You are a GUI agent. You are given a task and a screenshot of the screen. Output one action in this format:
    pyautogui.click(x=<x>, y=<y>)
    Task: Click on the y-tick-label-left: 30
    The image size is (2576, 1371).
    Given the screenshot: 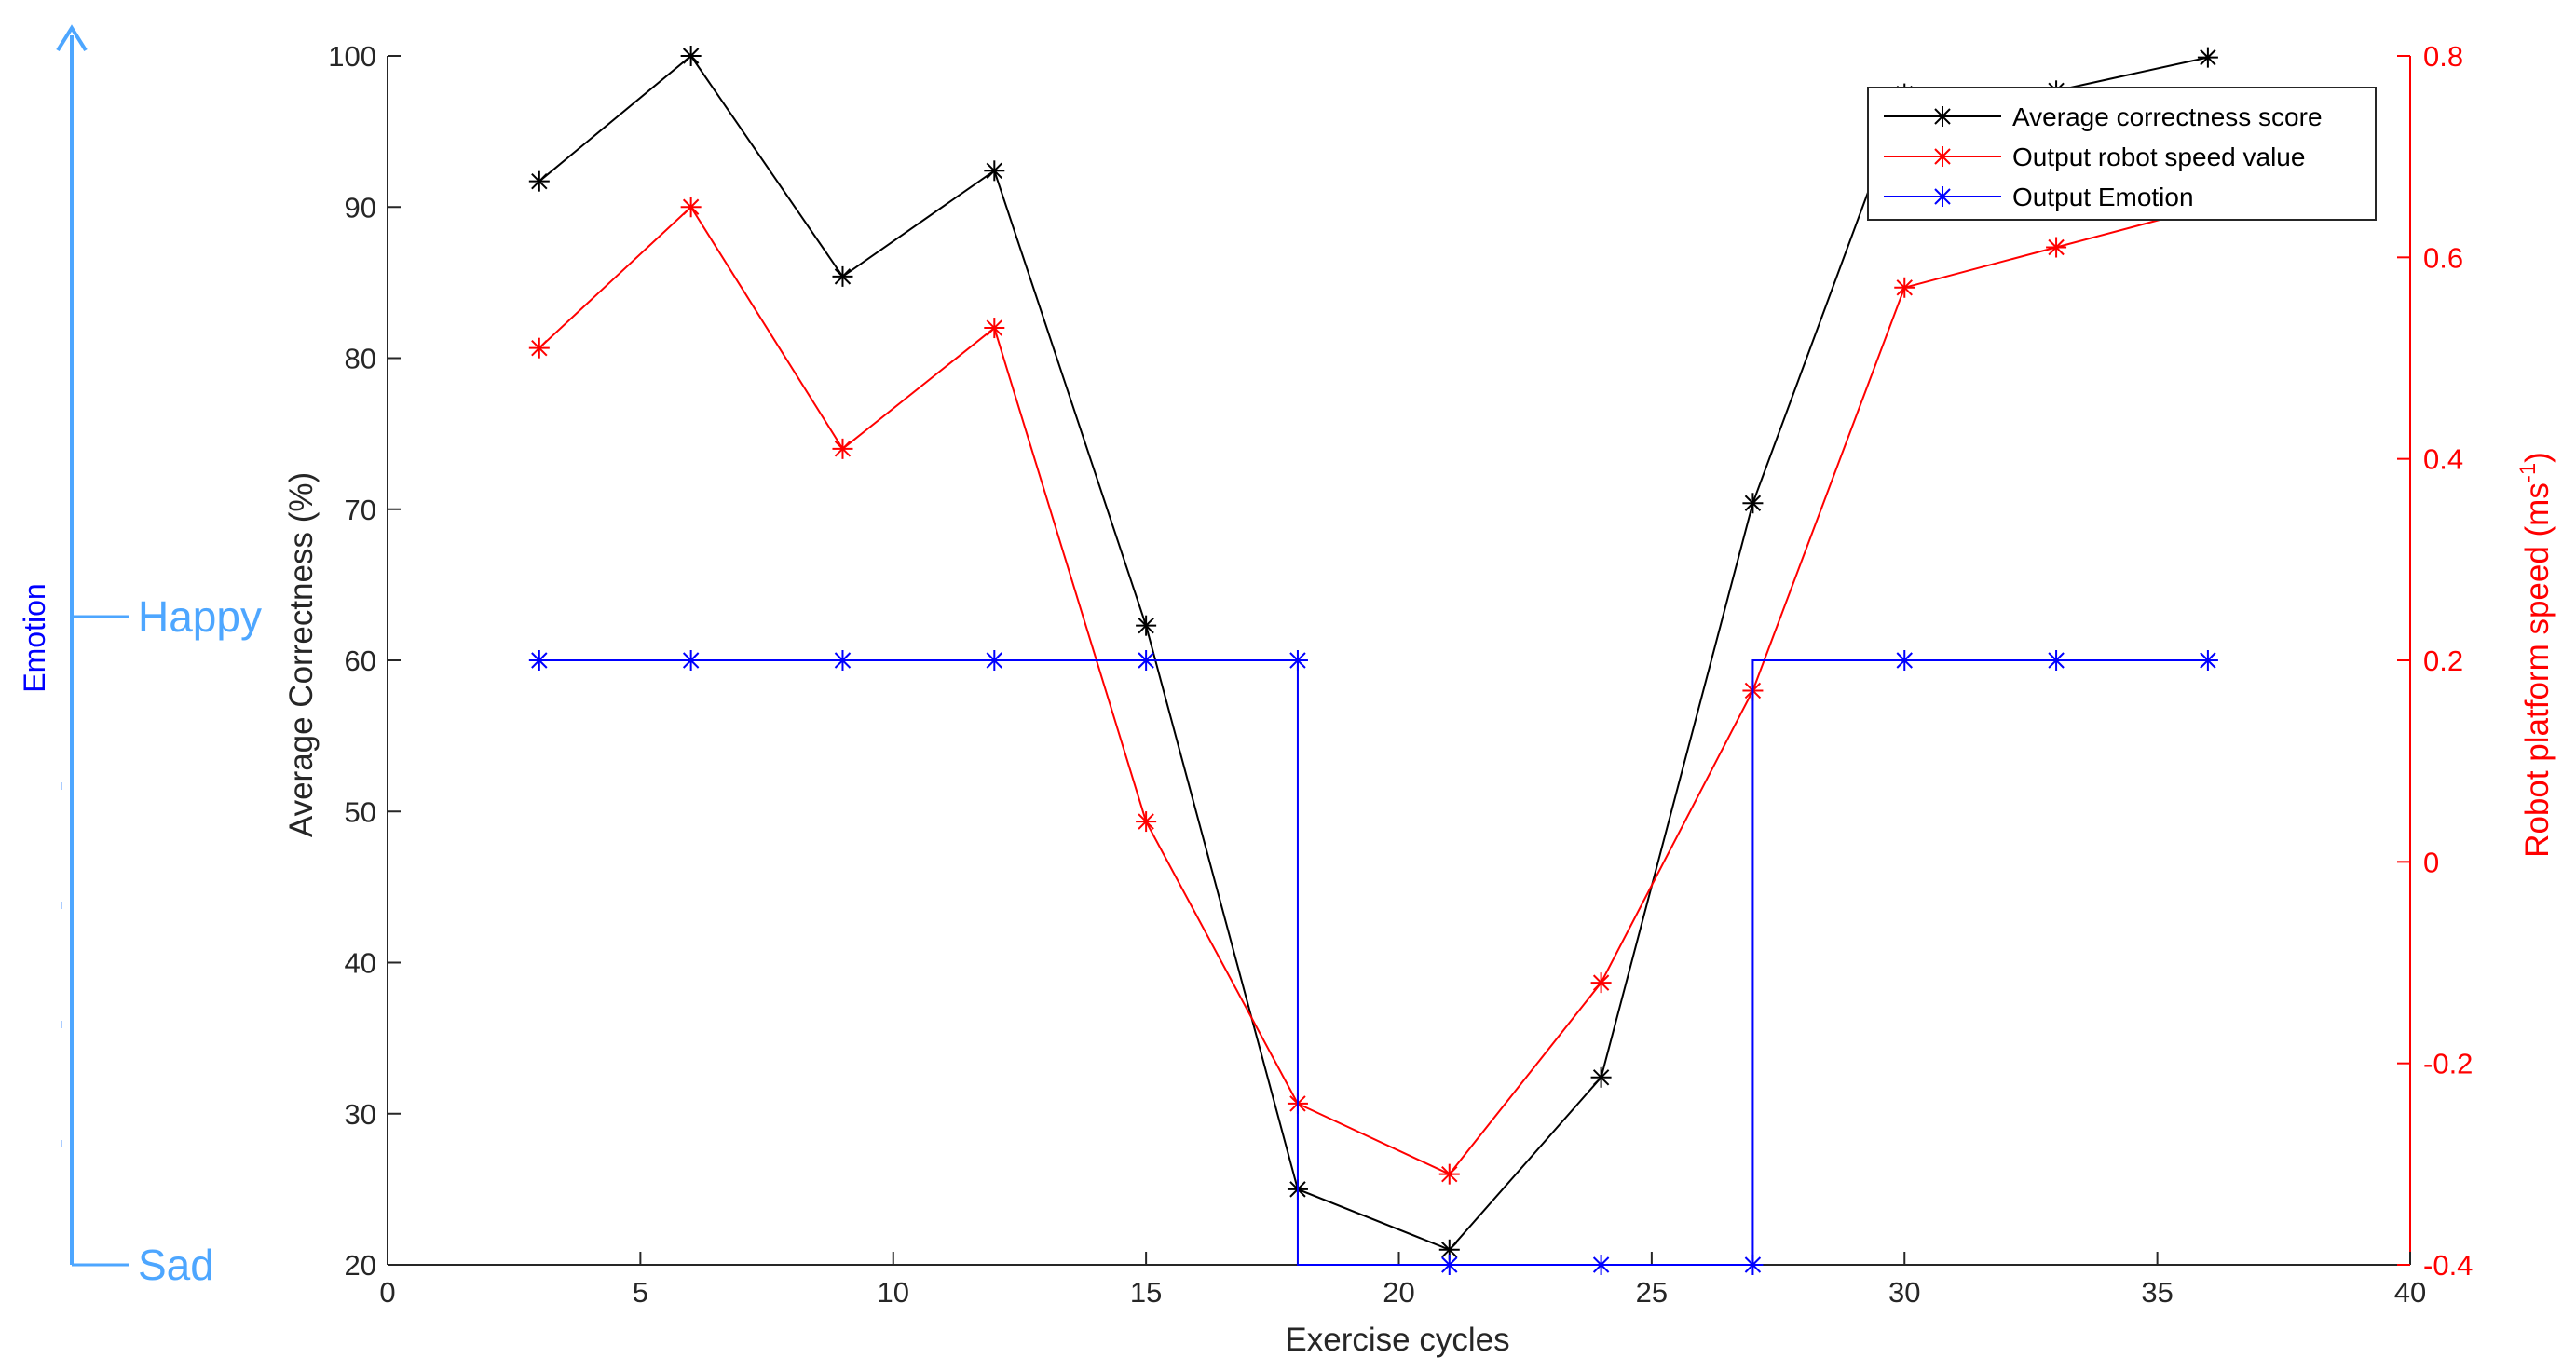 What is the action you would take?
    pyautogui.click(x=360, y=1114)
    